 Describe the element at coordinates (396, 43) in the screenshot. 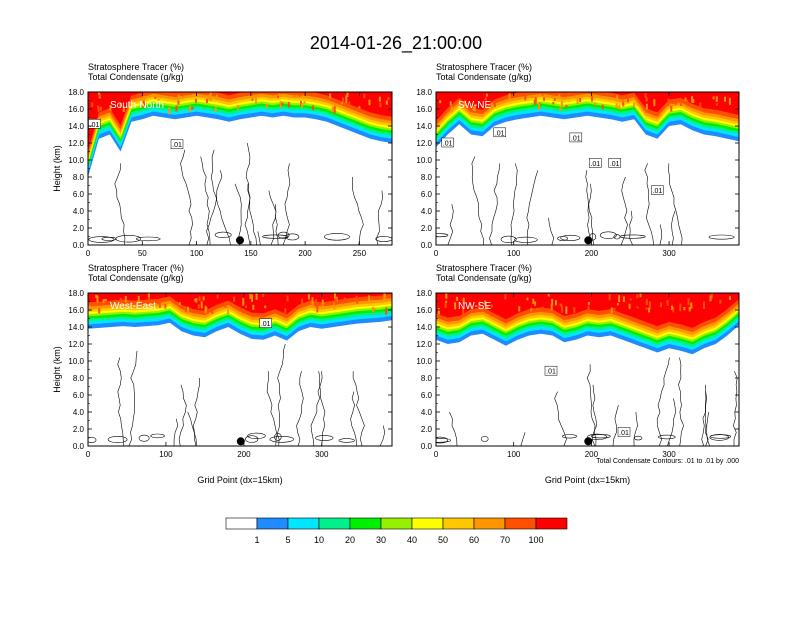

I see `figure-title: 2014-01-26_21:00:00` at that location.